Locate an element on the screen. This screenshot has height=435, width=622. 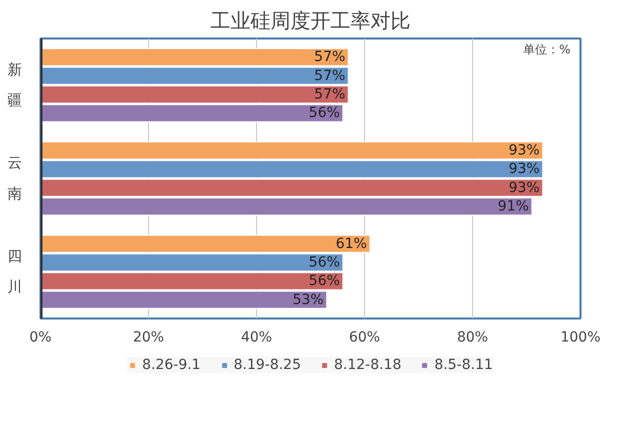
x-tick-label: 80% is located at coordinates (472, 338).